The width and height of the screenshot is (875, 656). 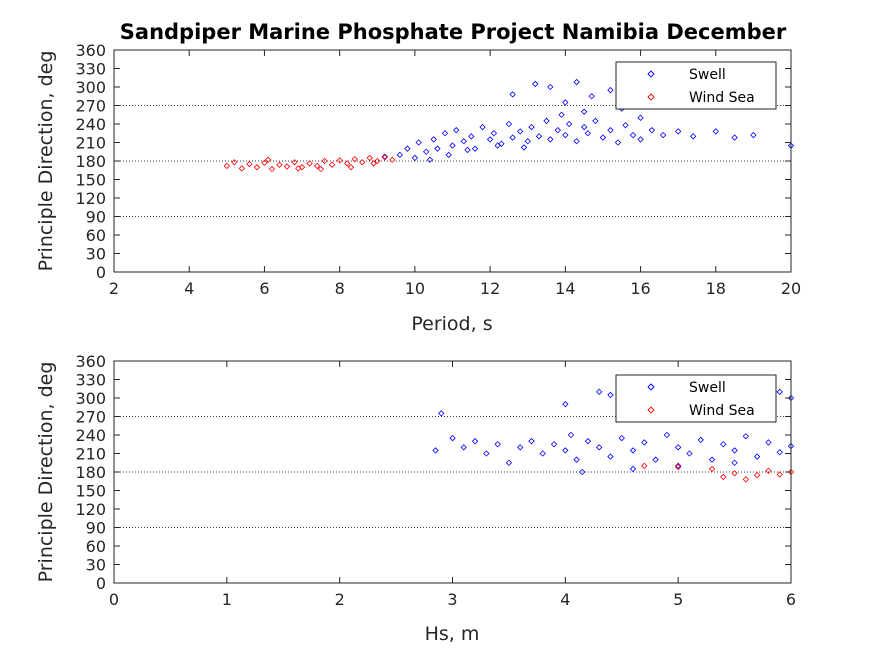 What do you see at coordinates (189, 288) in the screenshot?
I see `x-tick-label: 4` at bounding box center [189, 288].